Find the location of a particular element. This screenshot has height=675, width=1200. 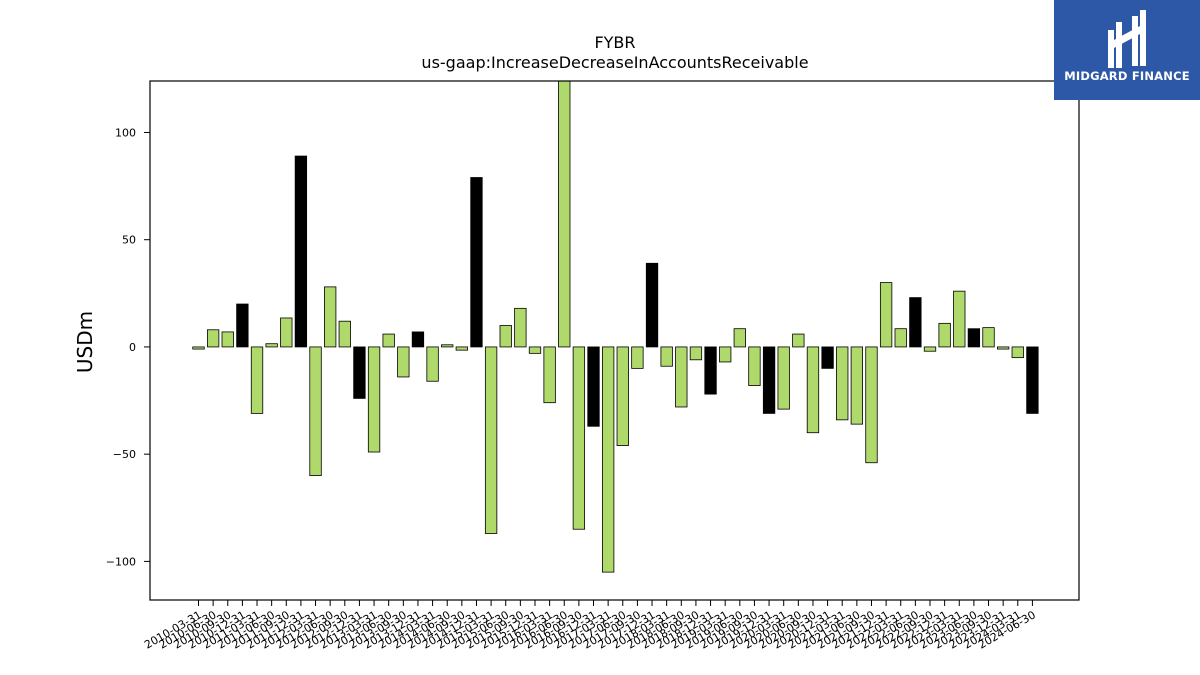

brand-logo: MIDGARD FINANCE is located at coordinates (1127, 50).